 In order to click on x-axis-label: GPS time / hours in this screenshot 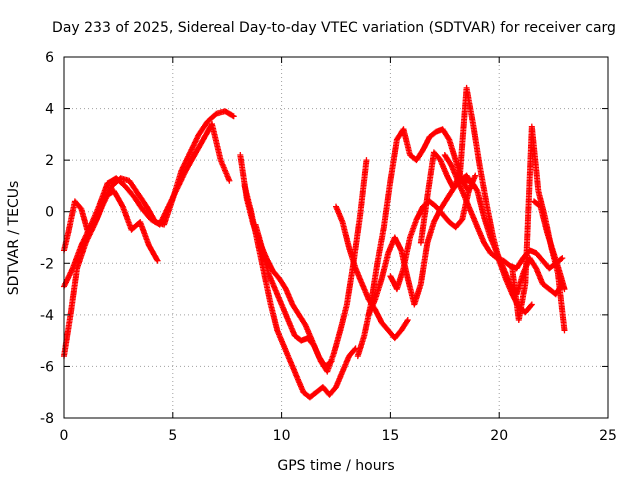, I will do `click(335, 466)`.